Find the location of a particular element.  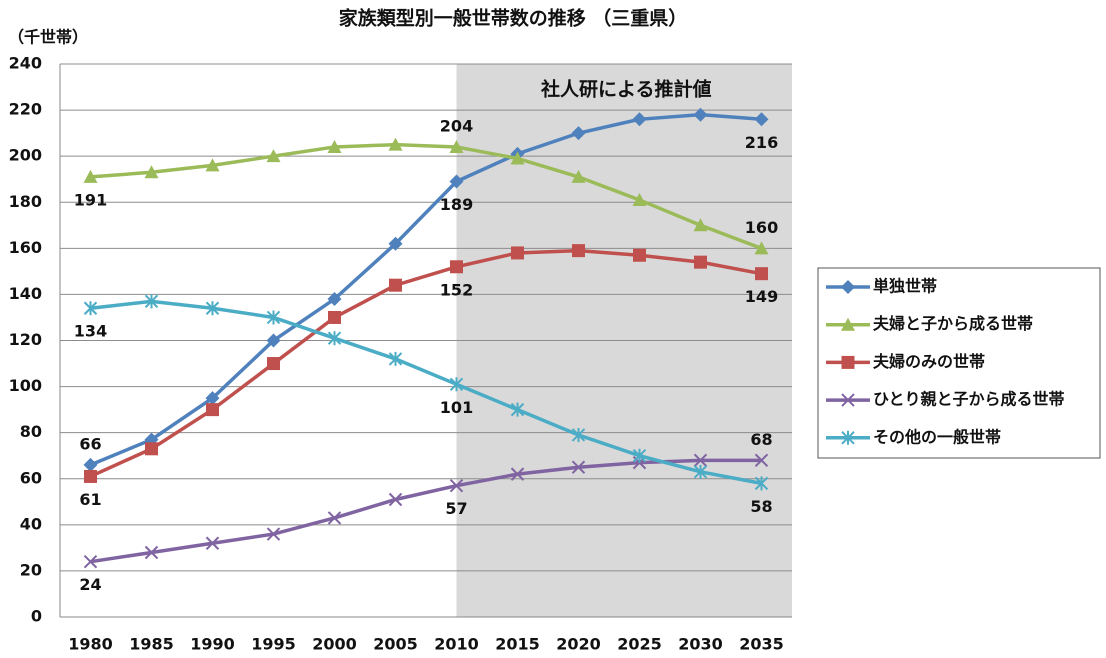

y-tick-label: 240 is located at coordinates (25, 63).